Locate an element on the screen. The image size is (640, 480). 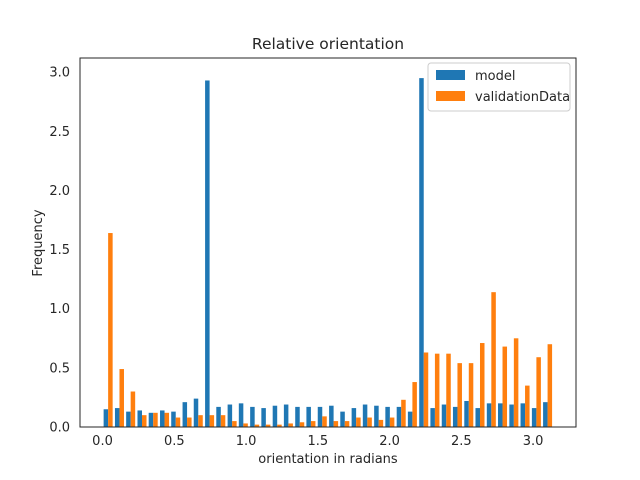
x-tick-label: 0.0 is located at coordinates (102, 441).